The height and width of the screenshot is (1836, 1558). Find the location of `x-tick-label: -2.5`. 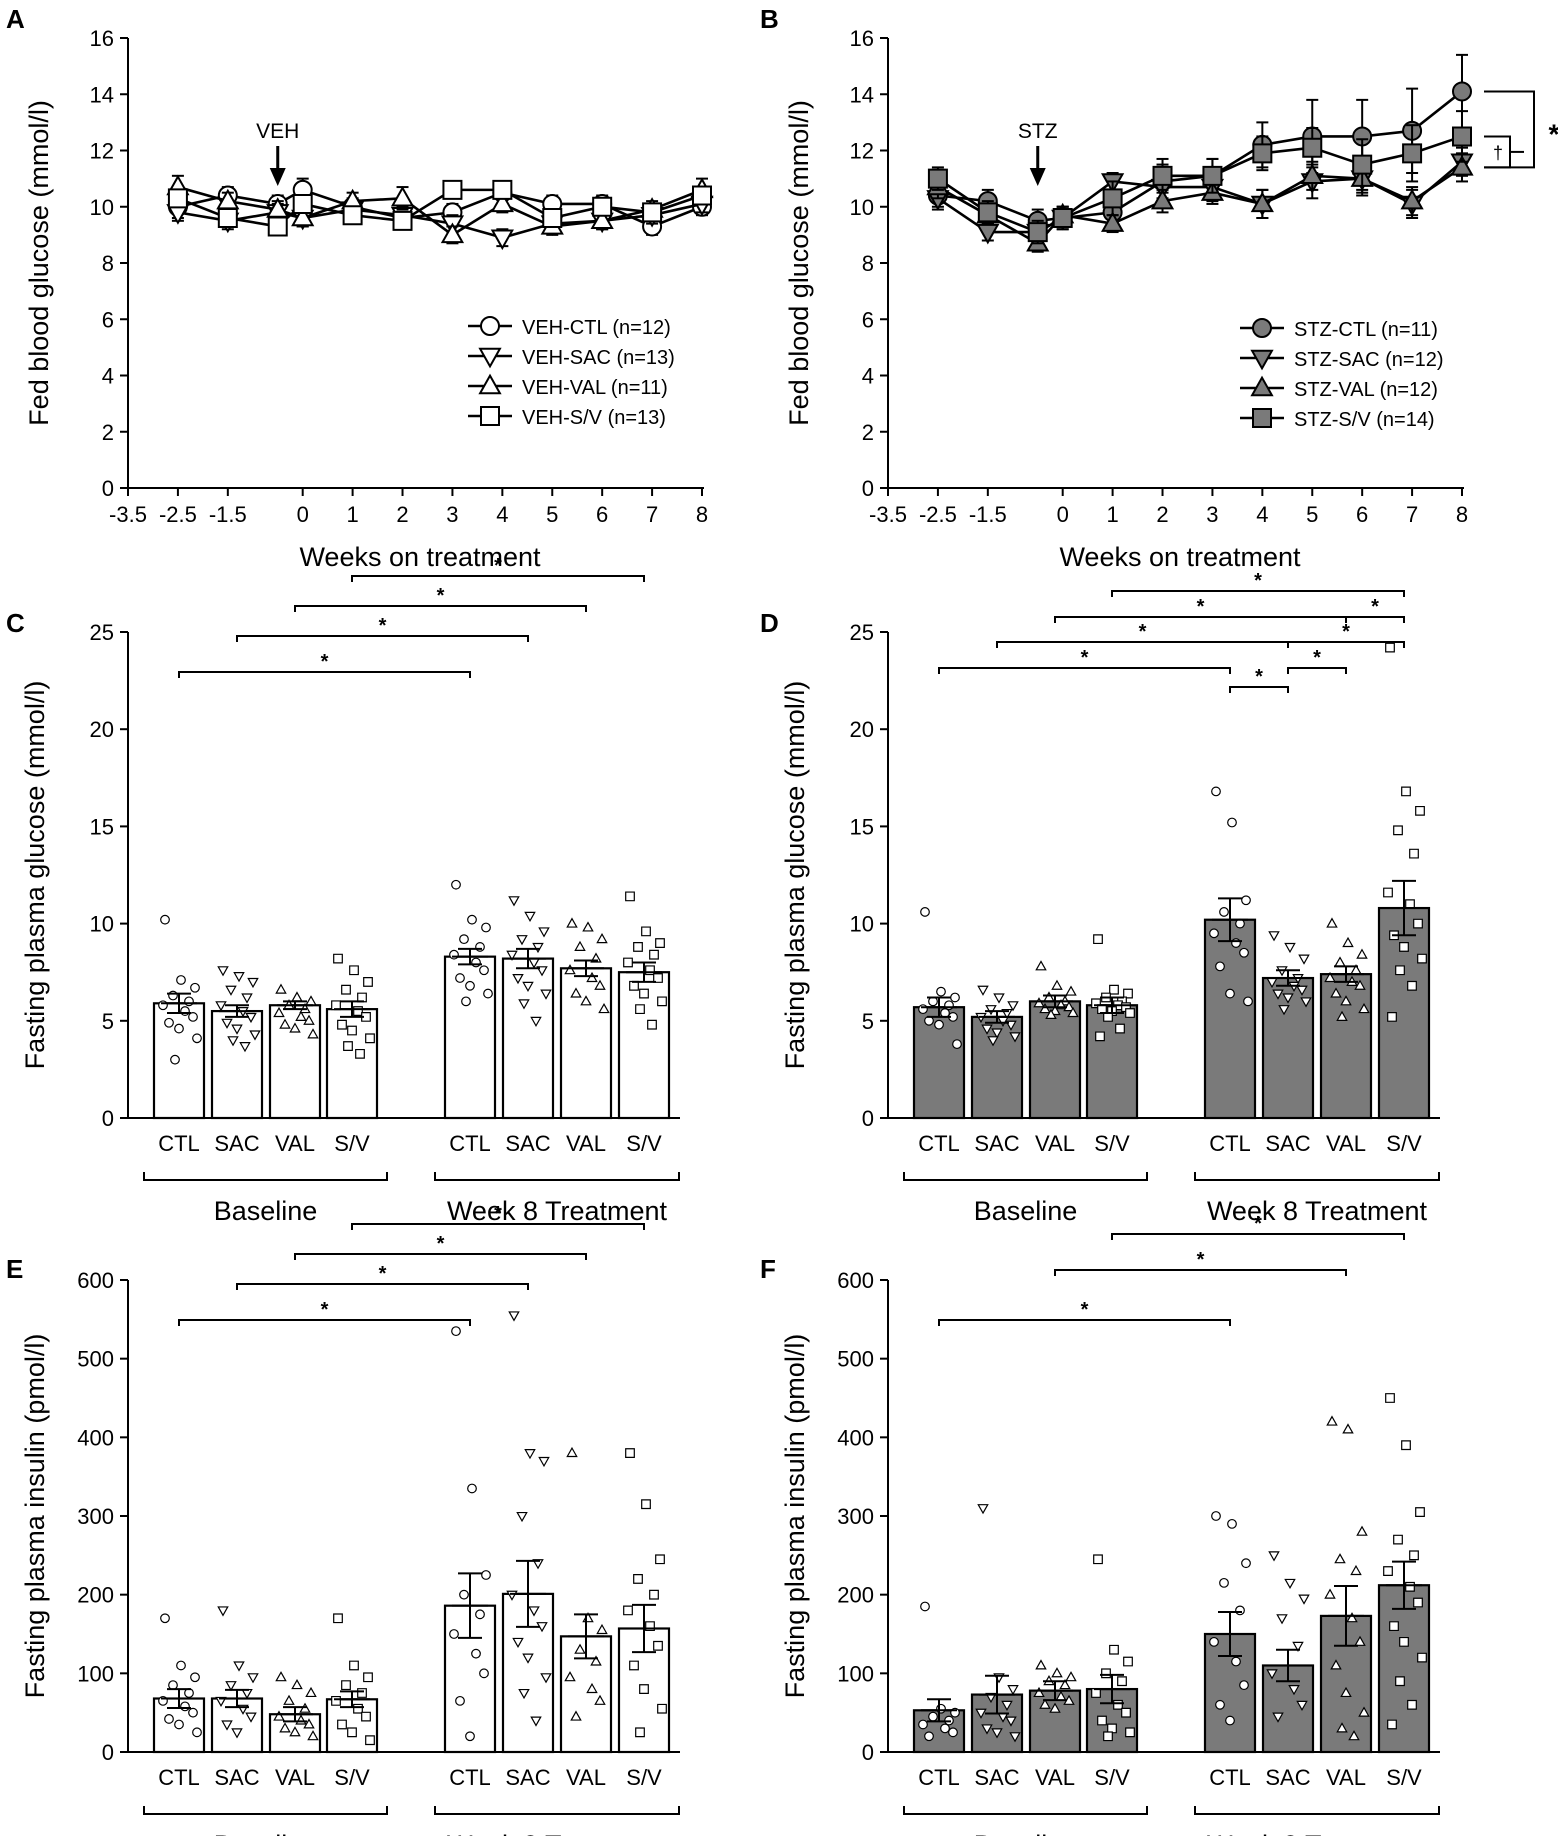

x-tick-label: -2.5 is located at coordinates (178, 514).